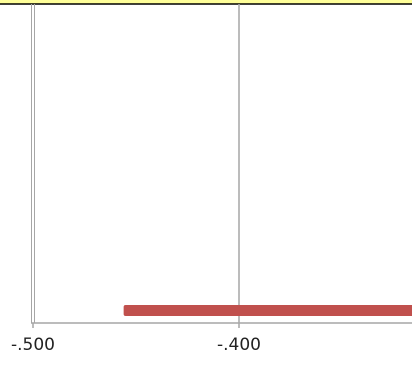 This screenshot has height=378, width=412. I want to click on x-tick-labels: -.500 -.400, so click(136, 345).